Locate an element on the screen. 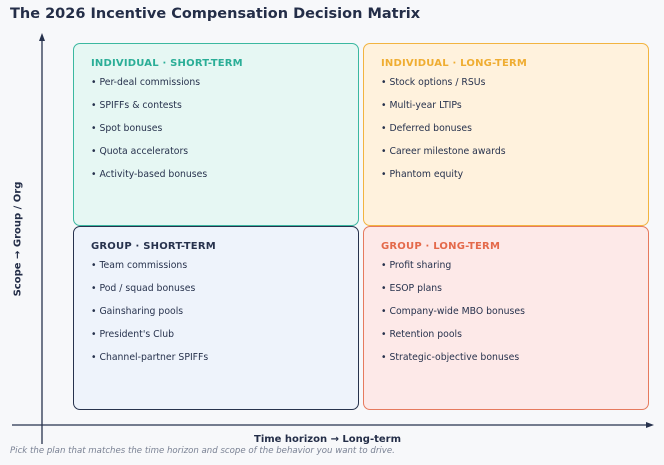  list-item: Company-wide MBO bonuses is located at coordinates (506, 311).